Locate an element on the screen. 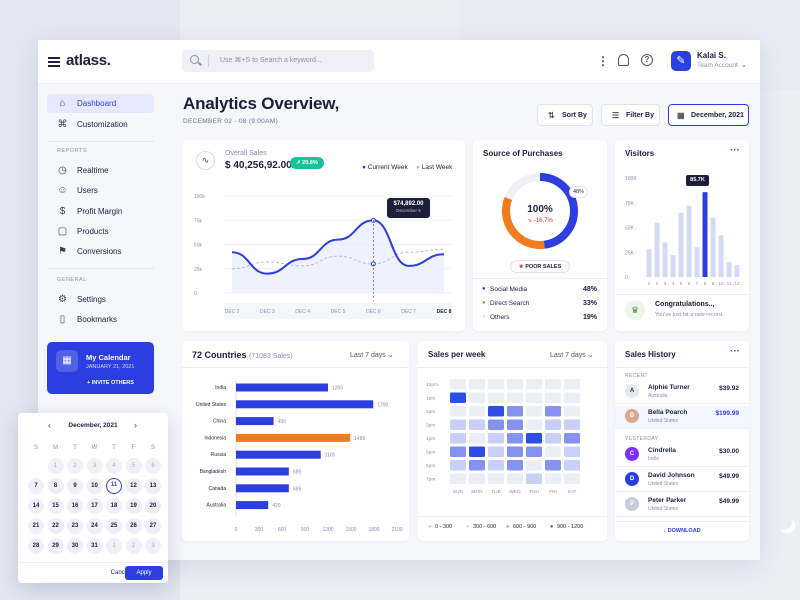 This screenshot has width=800, height=600. calendar-day: 11 is located at coordinates (114, 486).